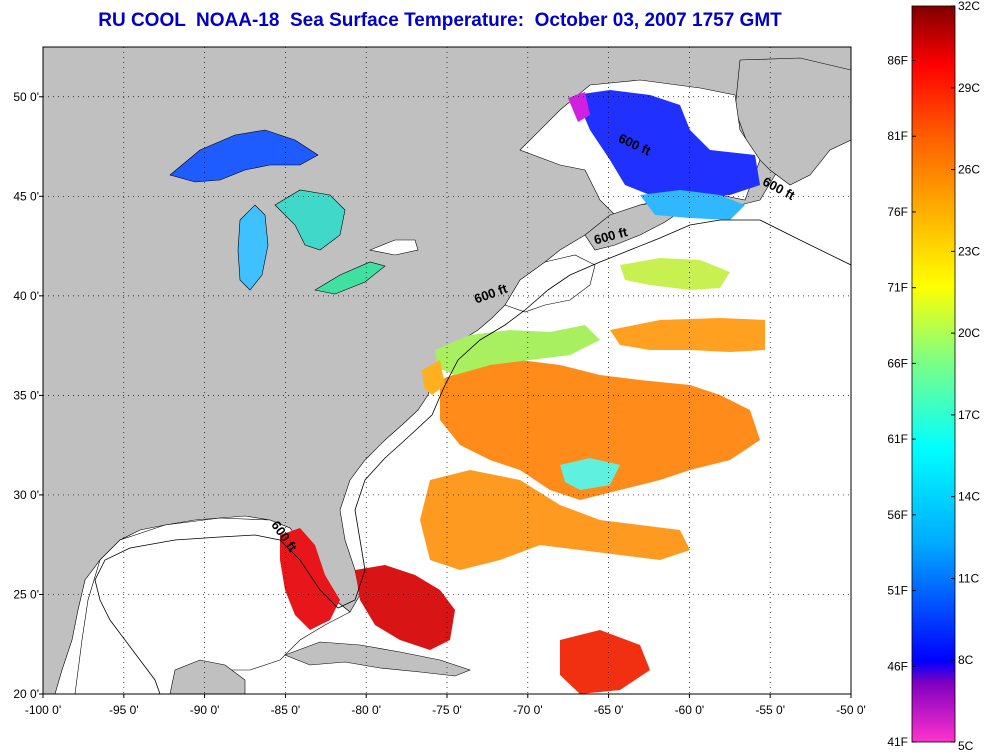 The image size is (984, 754). I want to click on sst-warm-east, so click(687, 335).